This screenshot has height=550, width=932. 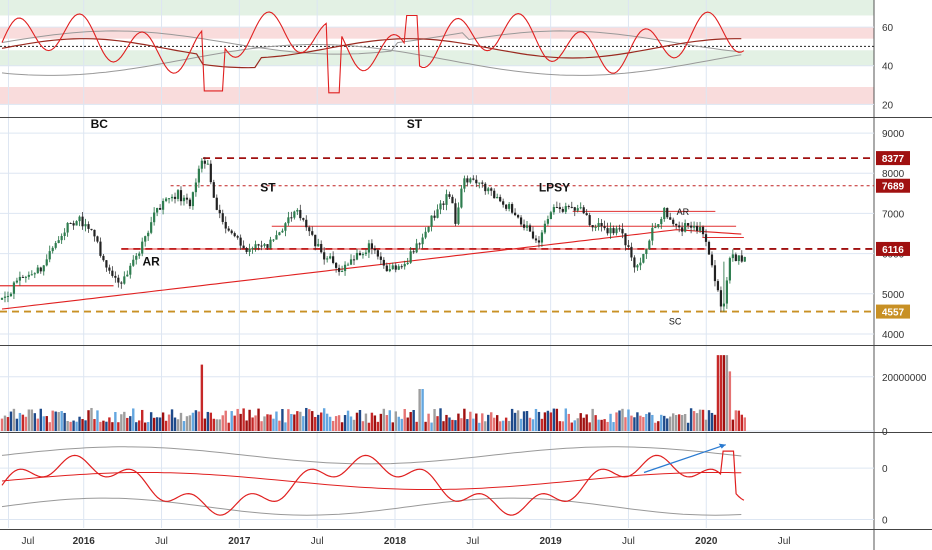 What do you see at coordinates (371, 60) in the screenshot?
I see `osc-lower-band` at bounding box center [371, 60].